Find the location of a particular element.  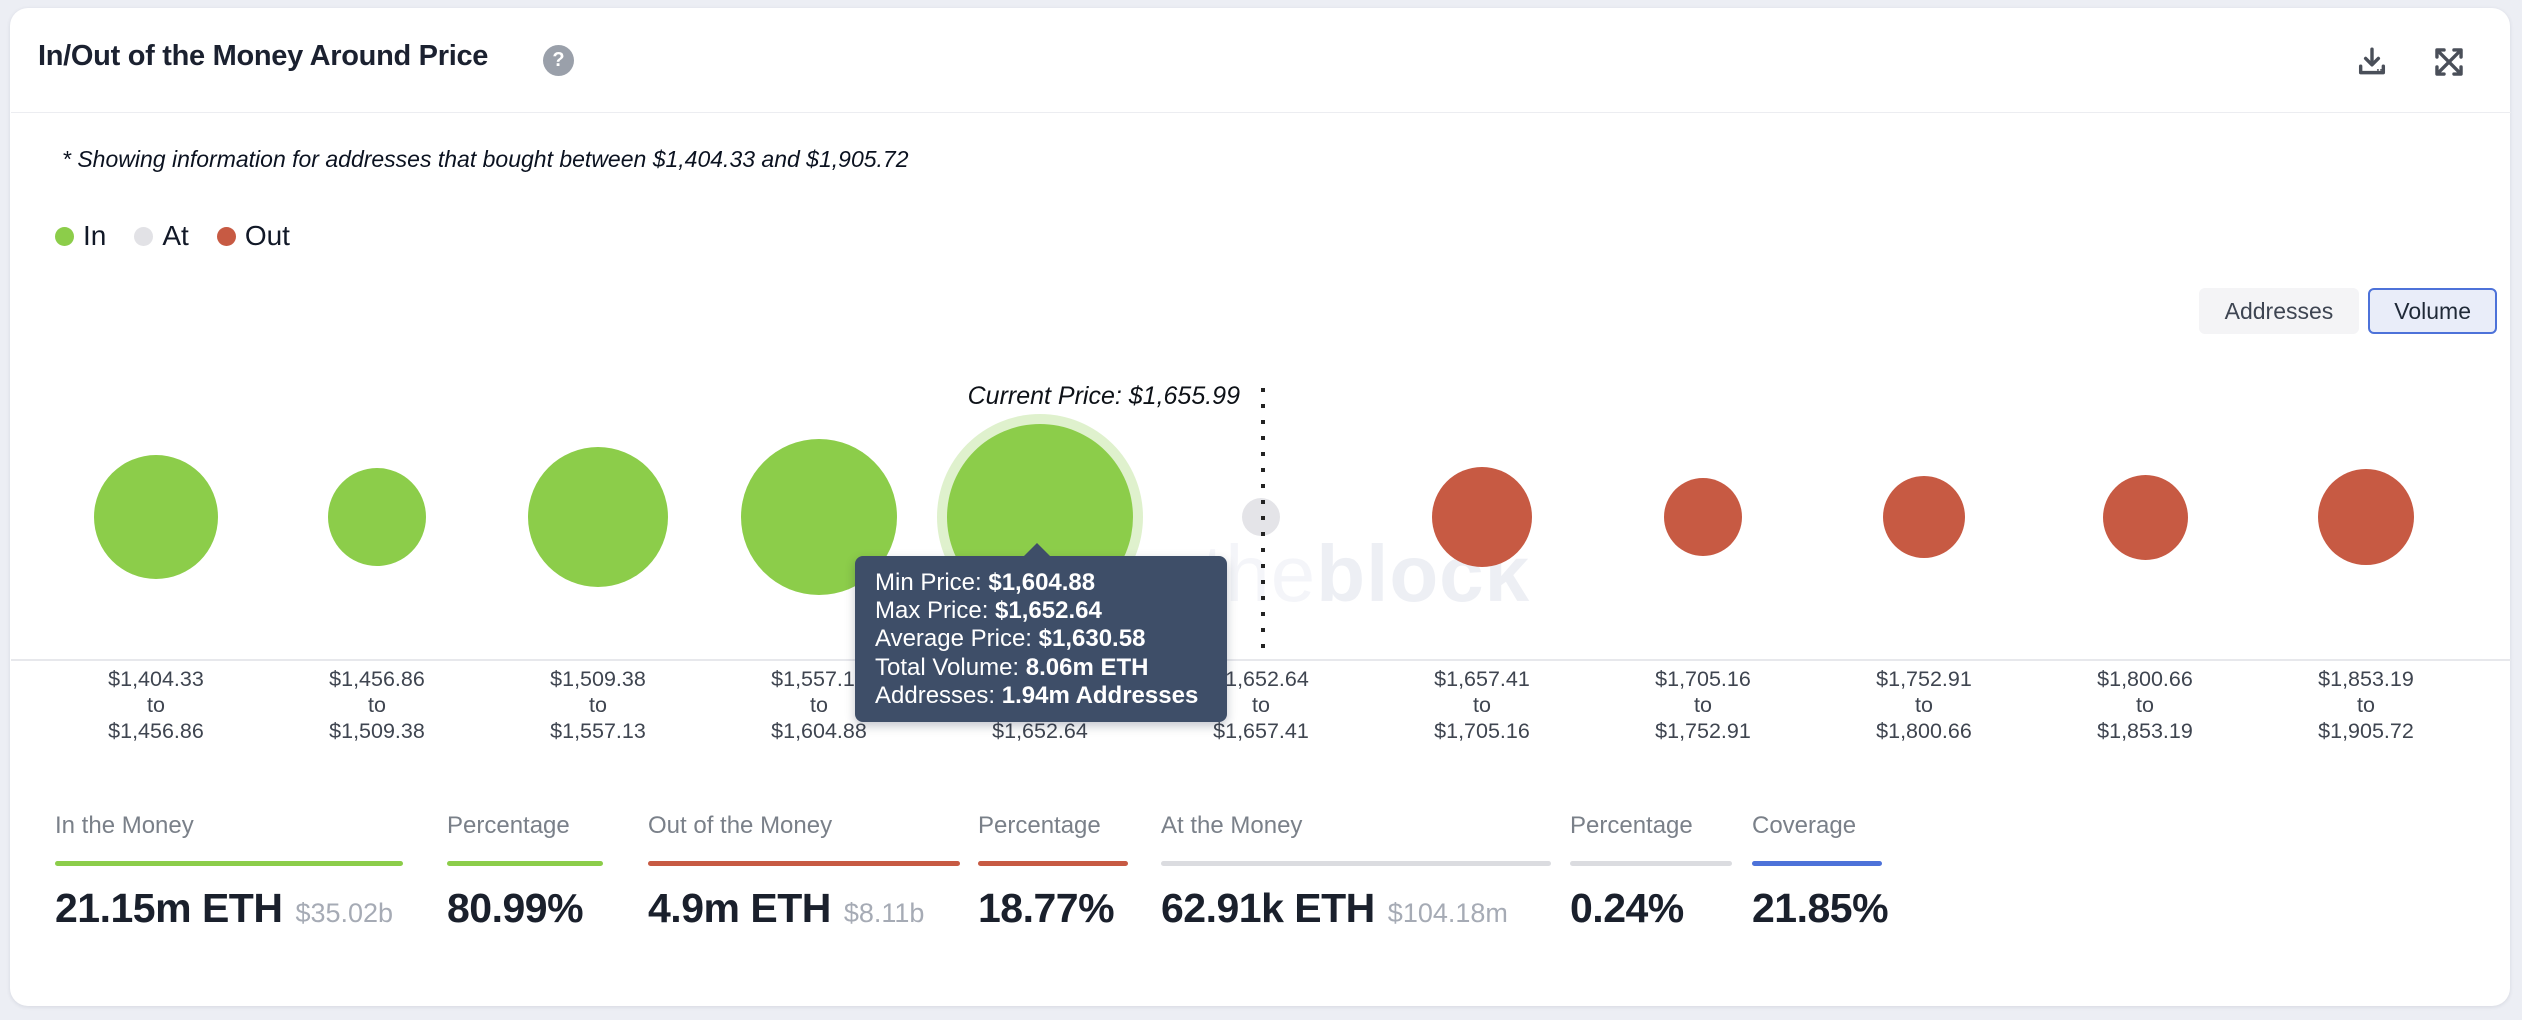

tooltip-label: Average Price: is located at coordinates (957, 639).